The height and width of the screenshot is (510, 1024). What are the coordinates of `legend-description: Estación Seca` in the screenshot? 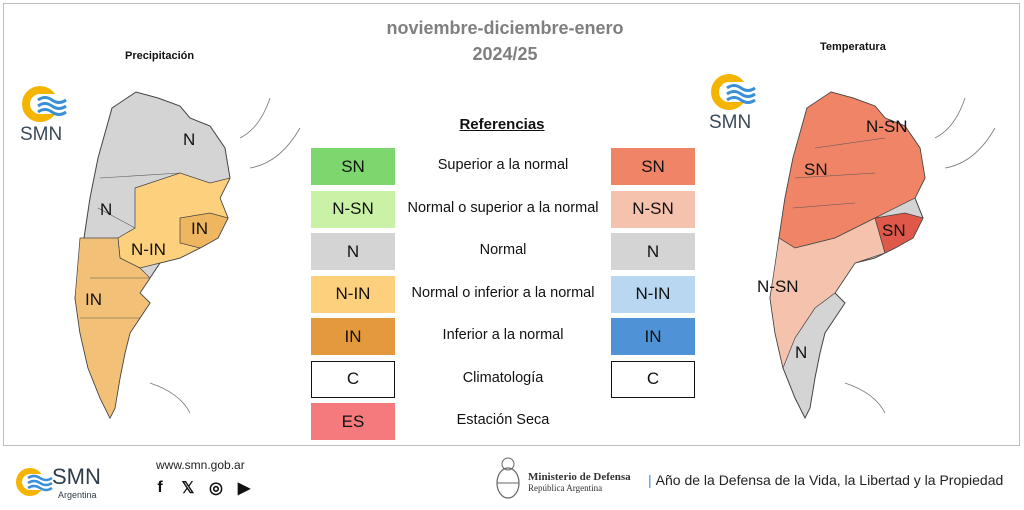 It's located at (503, 420).